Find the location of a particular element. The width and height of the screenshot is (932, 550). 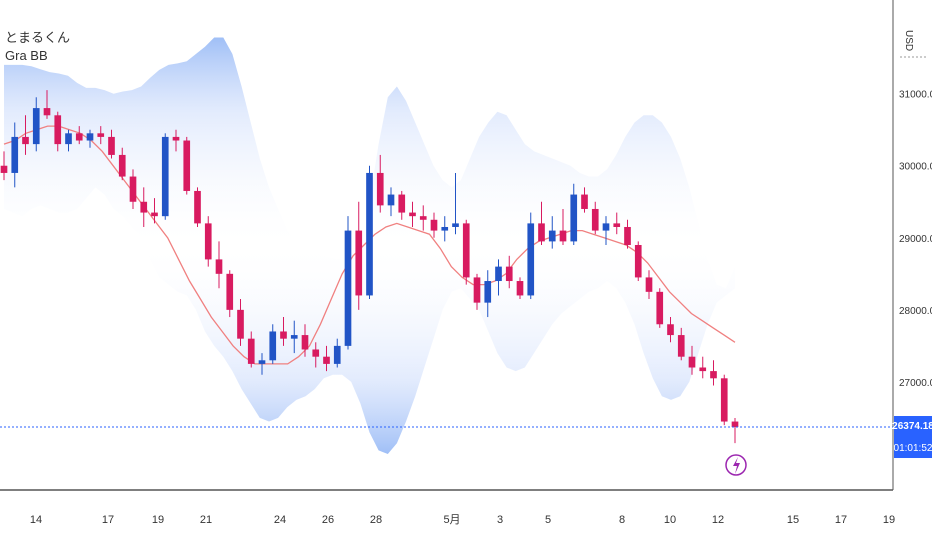

last-price-badge: 26374.18 01:01:52 is located at coordinates (912, 437).